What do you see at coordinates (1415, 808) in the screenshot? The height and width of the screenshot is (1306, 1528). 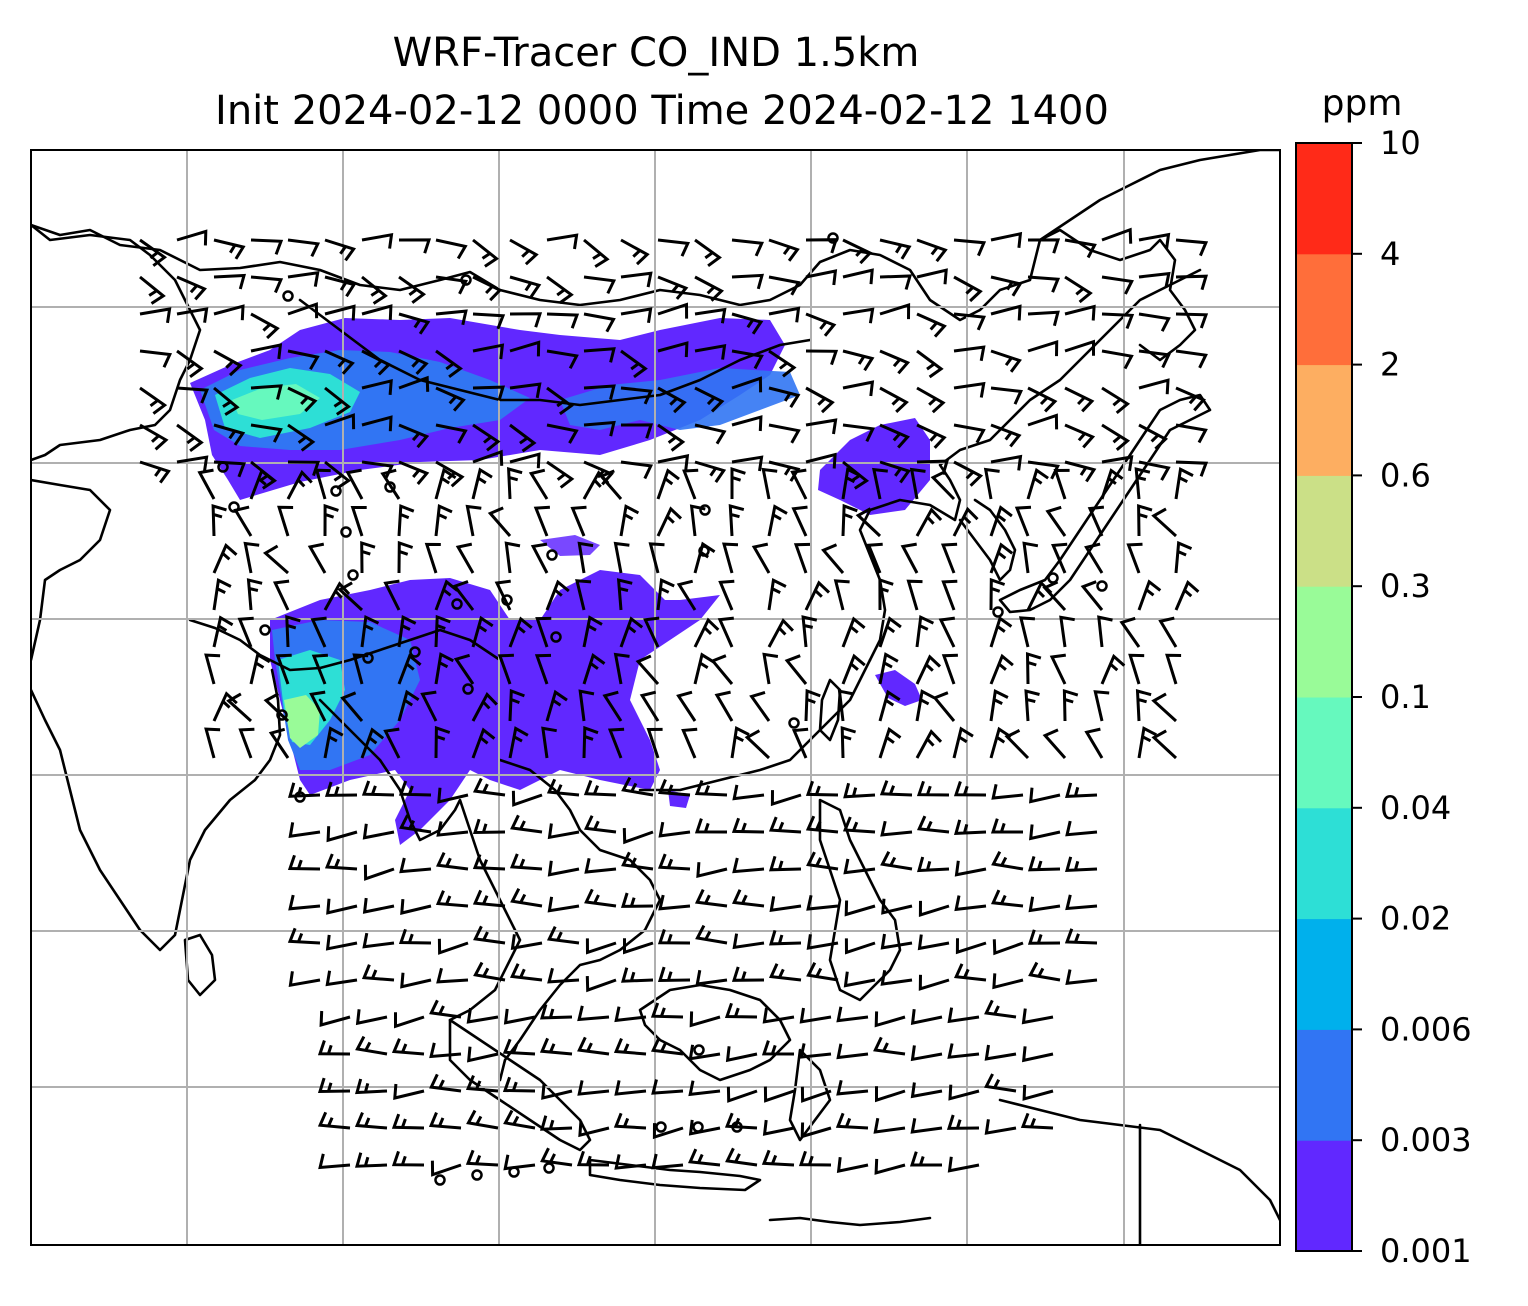 I see `colorbar-tick-label: 0.04` at bounding box center [1415, 808].